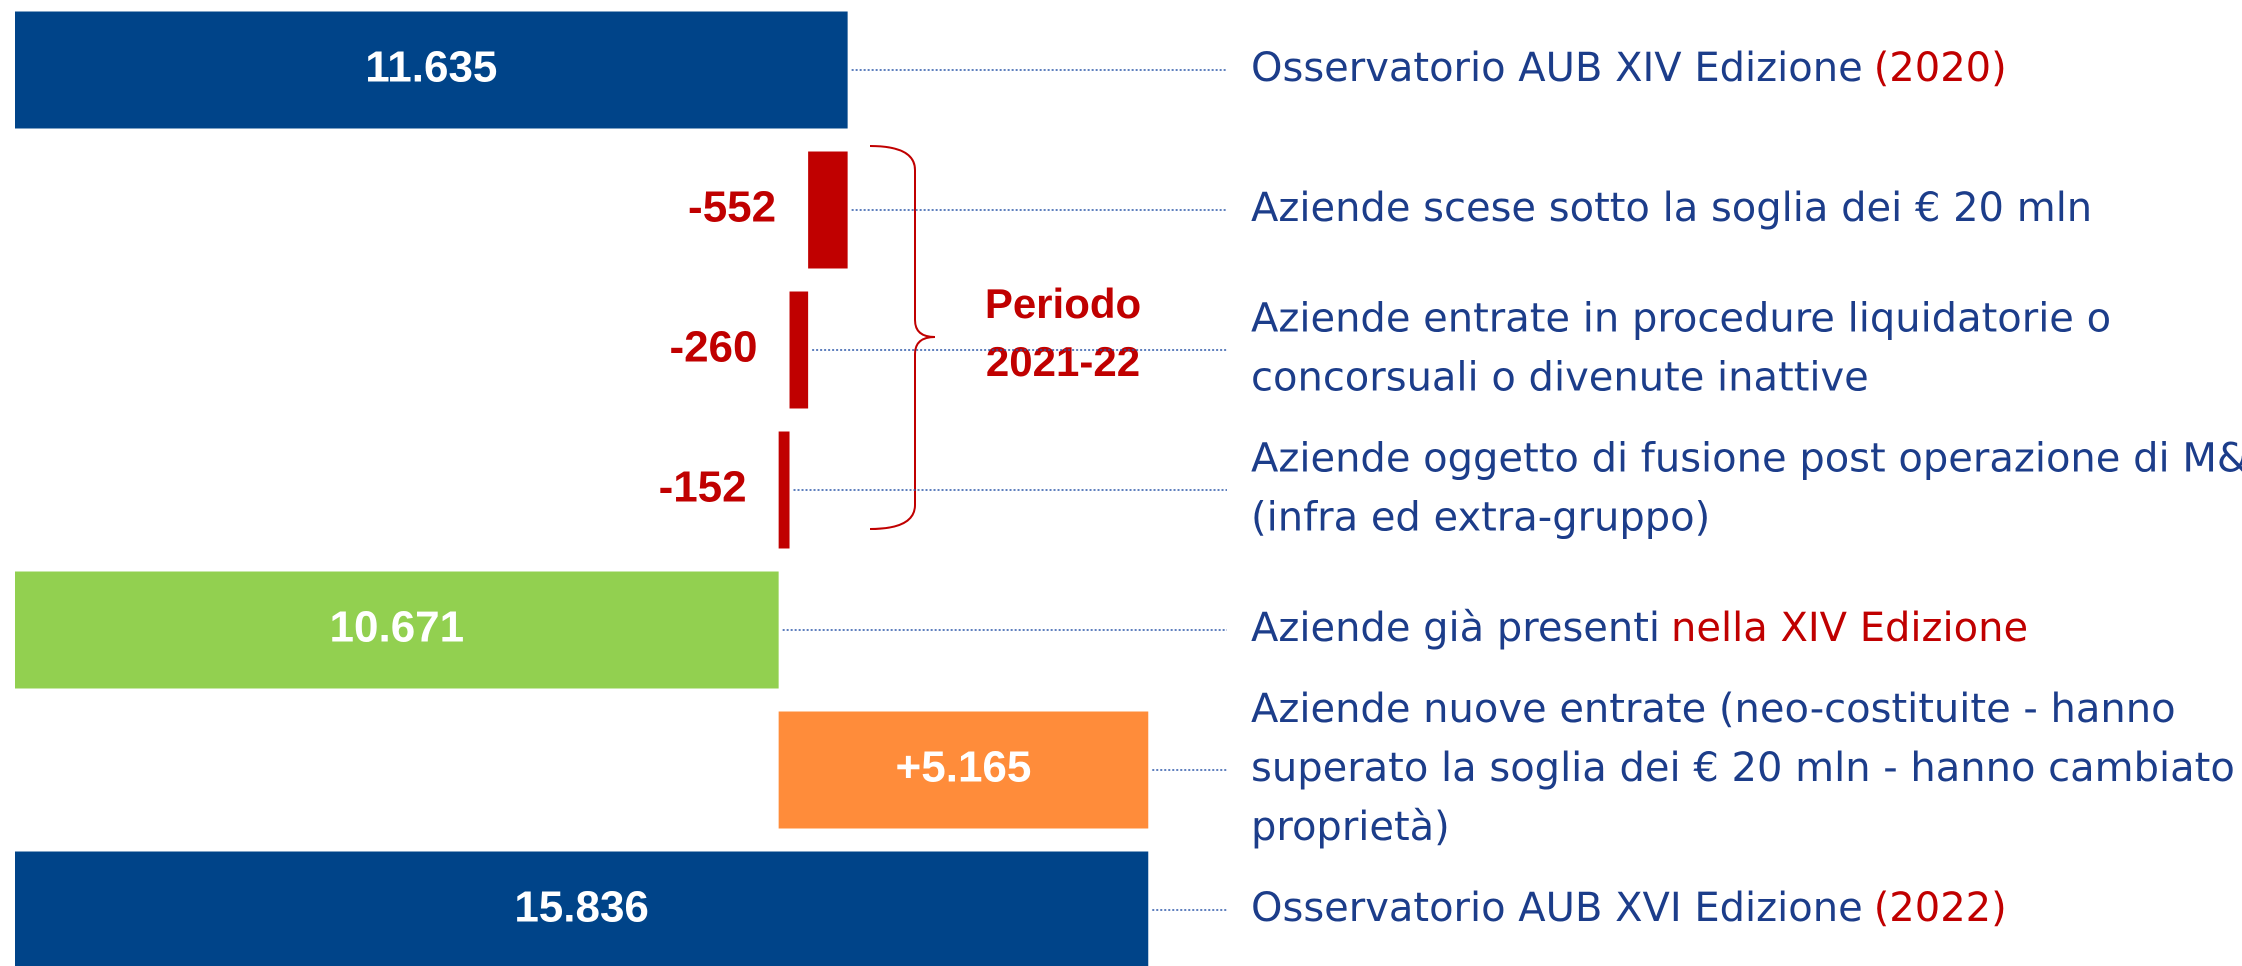 The image size is (2242, 966). I want to click on value-label: -260, so click(713, 347).